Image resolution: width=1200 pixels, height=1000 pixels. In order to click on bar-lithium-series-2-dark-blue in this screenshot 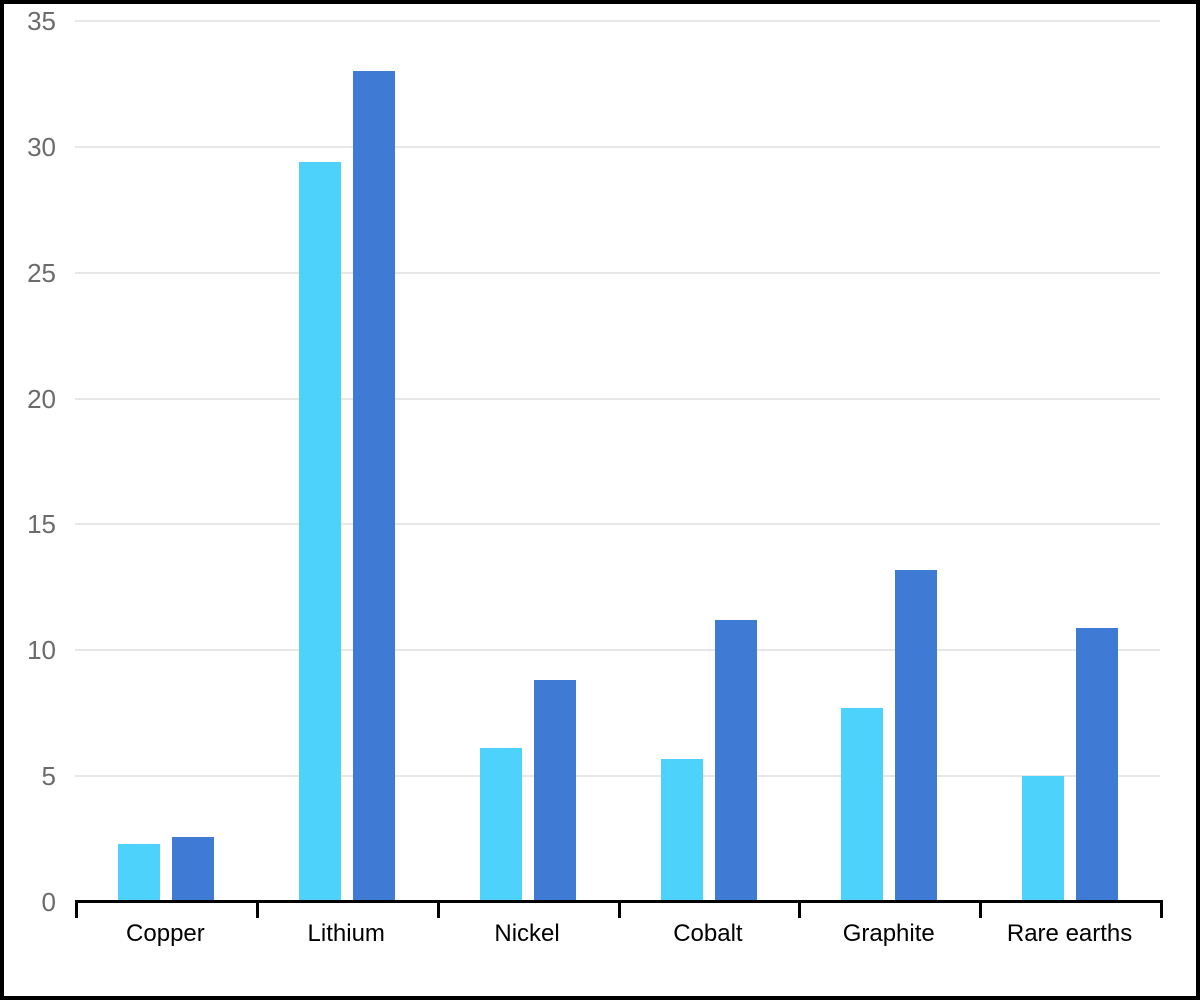, I will do `click(373, 486)`.